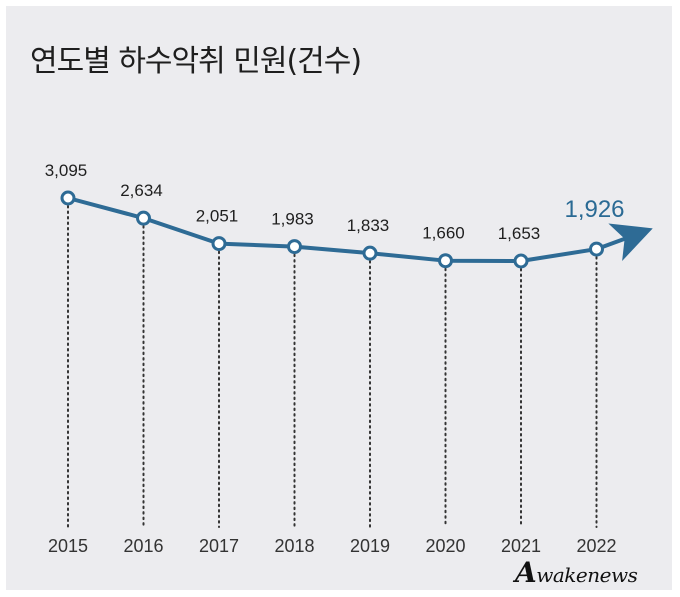 The width and height of the screenshot is (680, 597). Describe the element at coordinates (443, 233) in the screenshot. I see `value-label-2020: 1,660` at that location.